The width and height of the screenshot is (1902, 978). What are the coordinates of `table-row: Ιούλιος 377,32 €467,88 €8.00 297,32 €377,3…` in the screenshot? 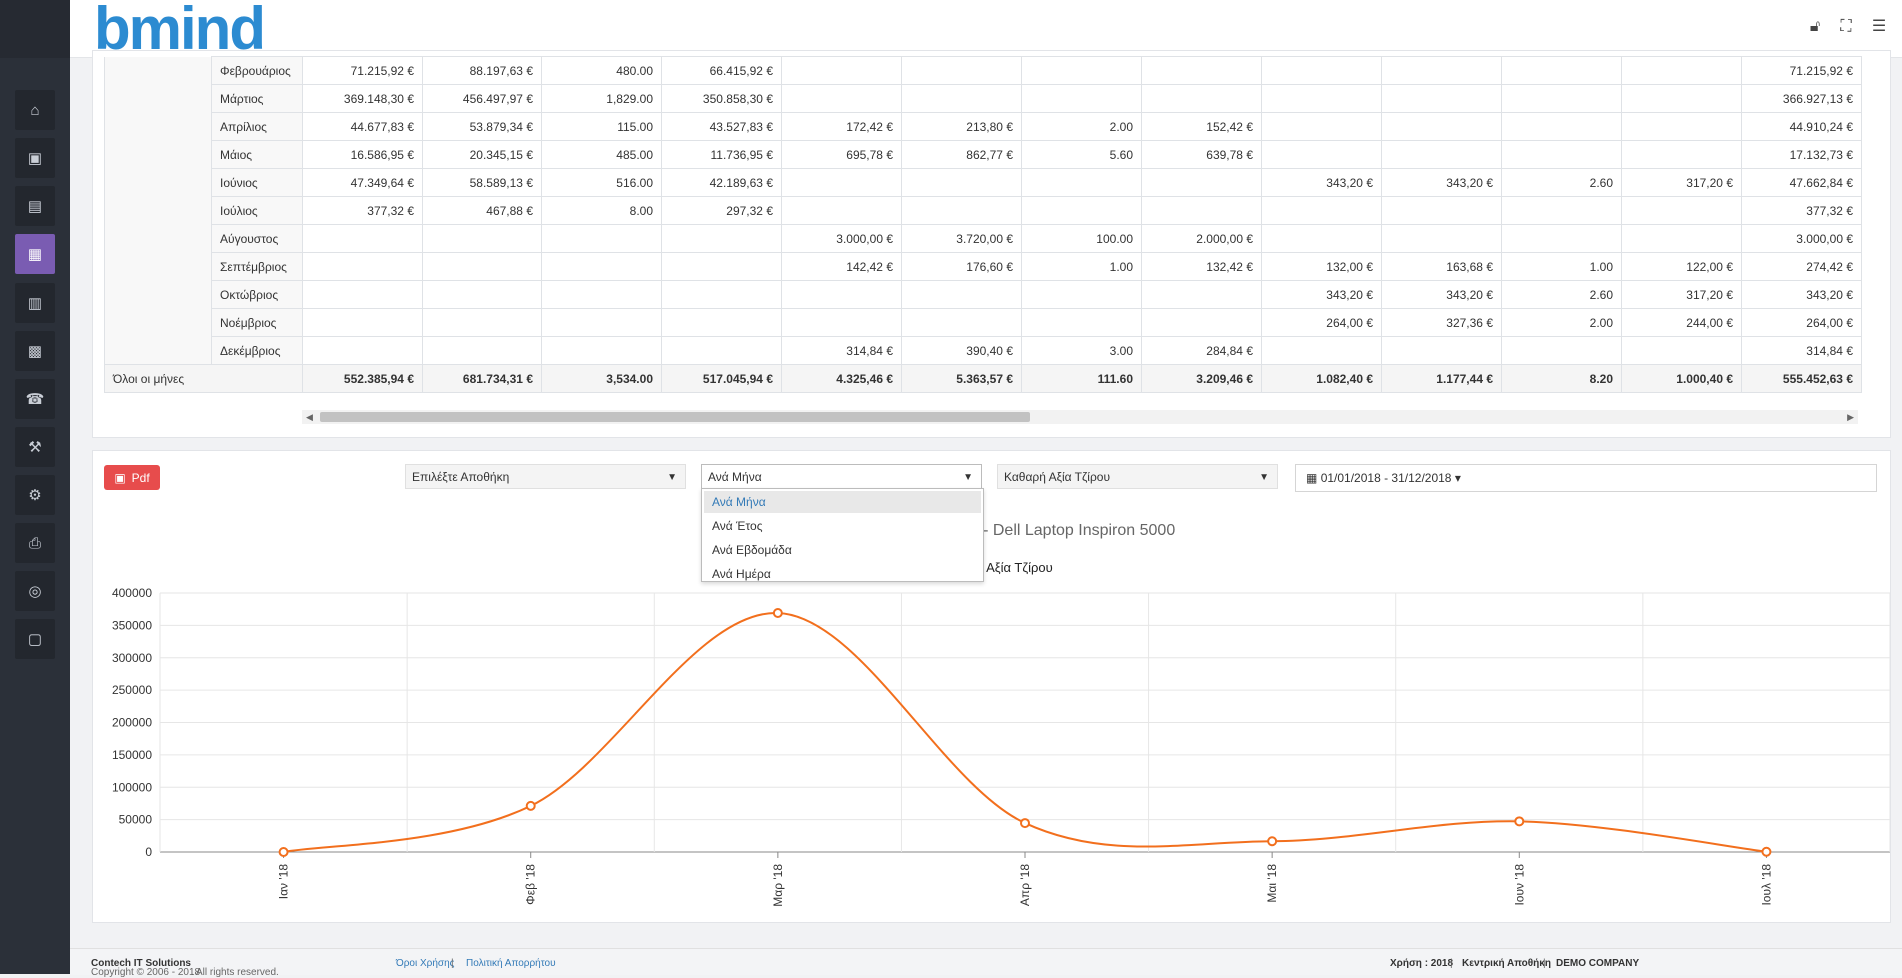 It's located at (983, 210).